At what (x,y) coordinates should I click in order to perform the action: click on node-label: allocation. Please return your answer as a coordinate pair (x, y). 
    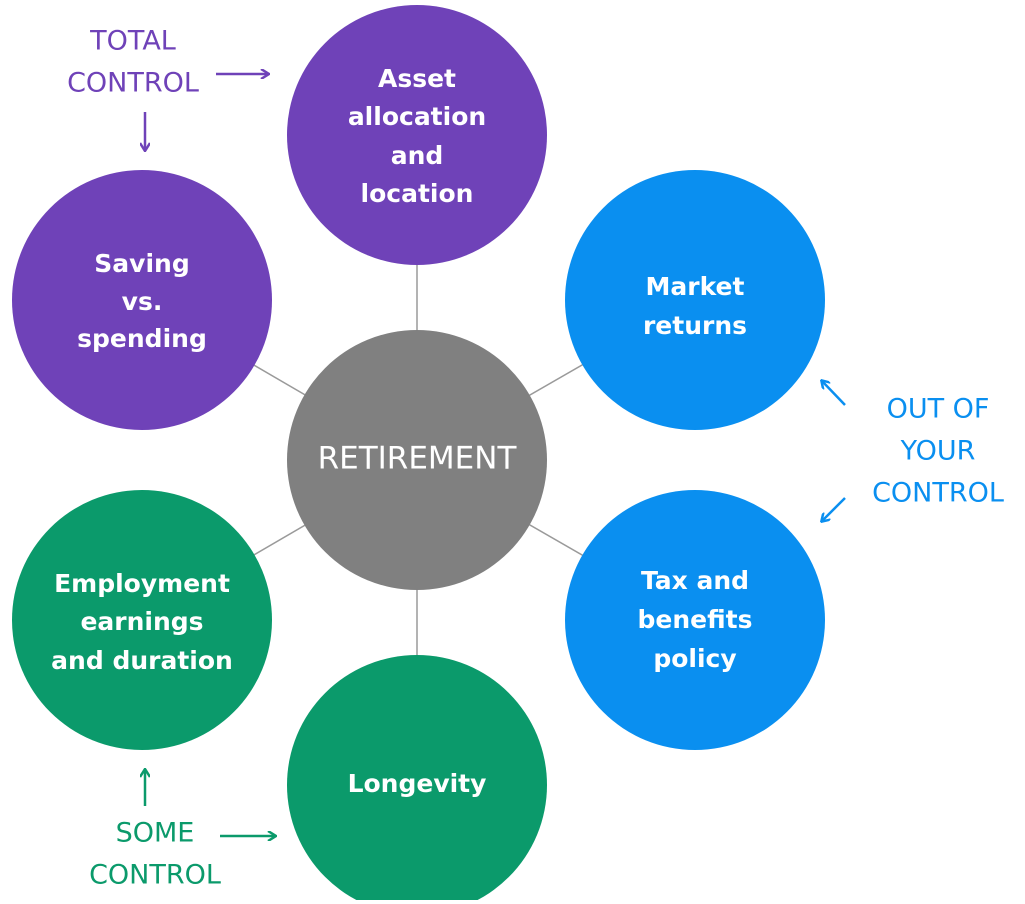
    Looking at the image, I should click on (417, 116).